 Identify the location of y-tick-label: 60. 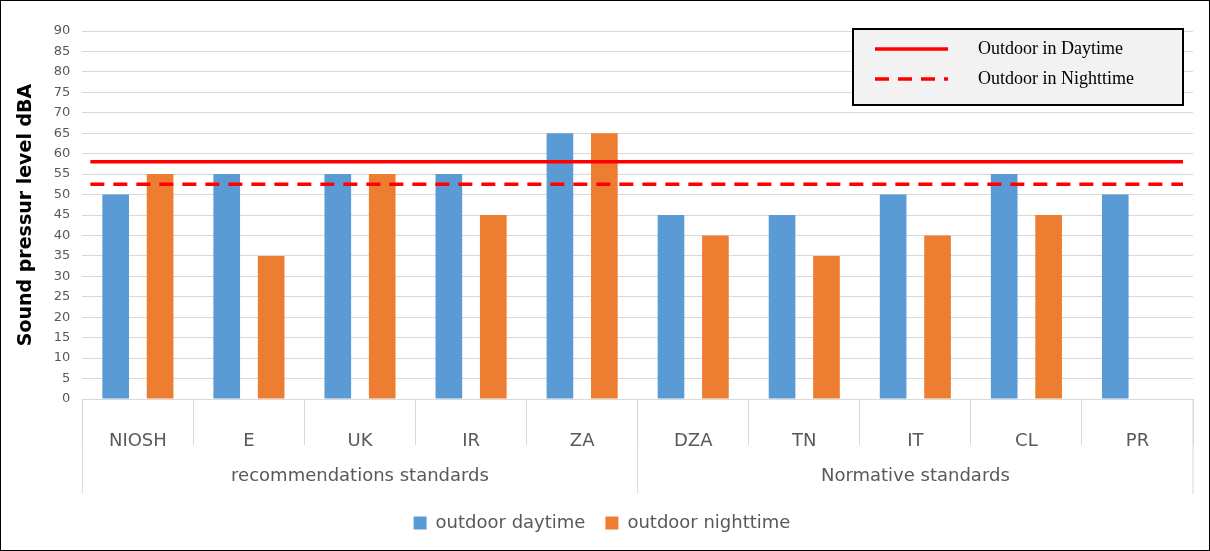
(62, 153).